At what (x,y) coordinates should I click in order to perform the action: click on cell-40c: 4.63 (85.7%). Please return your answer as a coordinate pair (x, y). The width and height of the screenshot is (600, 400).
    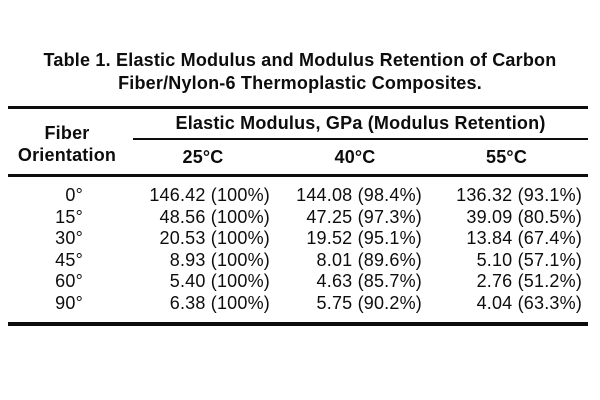
    Looking at the image, I should click on (369, 281).